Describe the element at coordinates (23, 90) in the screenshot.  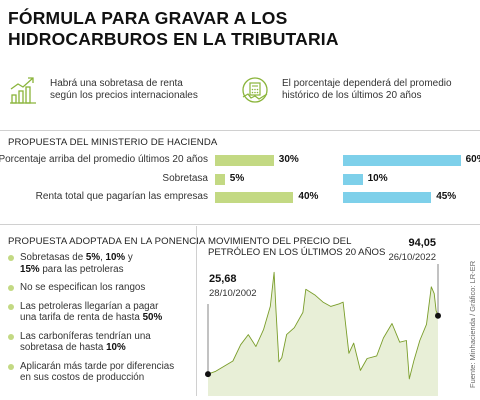
I see `growth-chart-icon` at that location.